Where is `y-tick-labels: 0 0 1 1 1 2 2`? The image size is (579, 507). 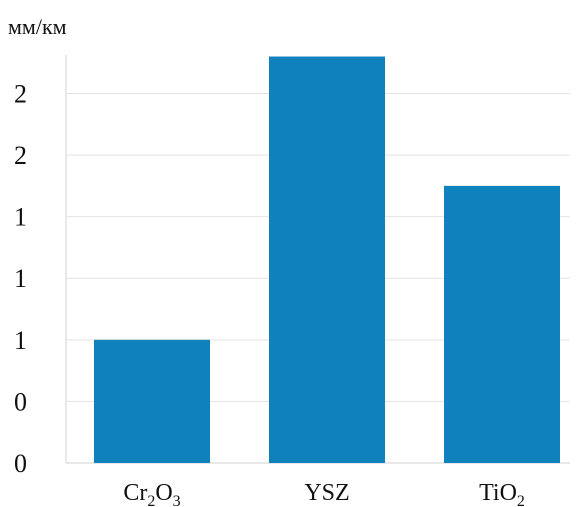
y-tick-labels: 0 0 1 1 1 2 2 is located at coordinates (20, 278).